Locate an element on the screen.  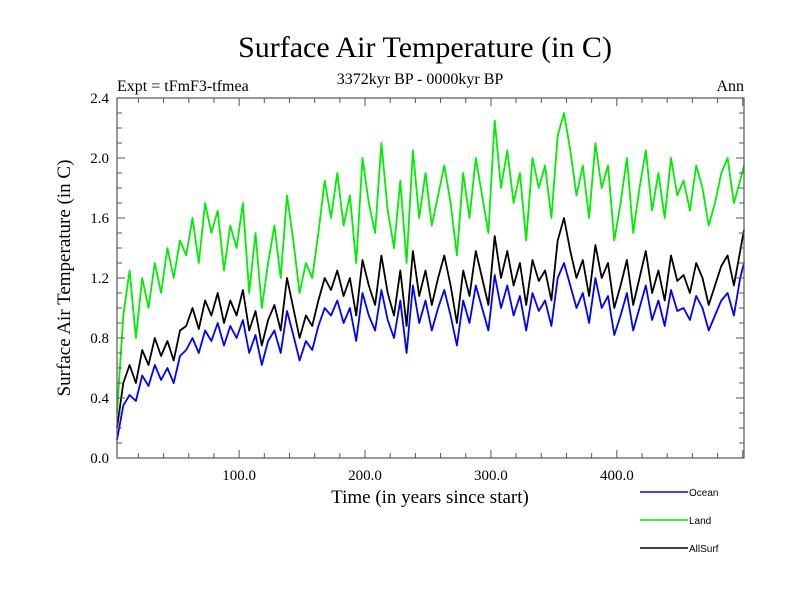
chart-title: Surface Air Temperature (in C) is located at coordinates (425, 47).